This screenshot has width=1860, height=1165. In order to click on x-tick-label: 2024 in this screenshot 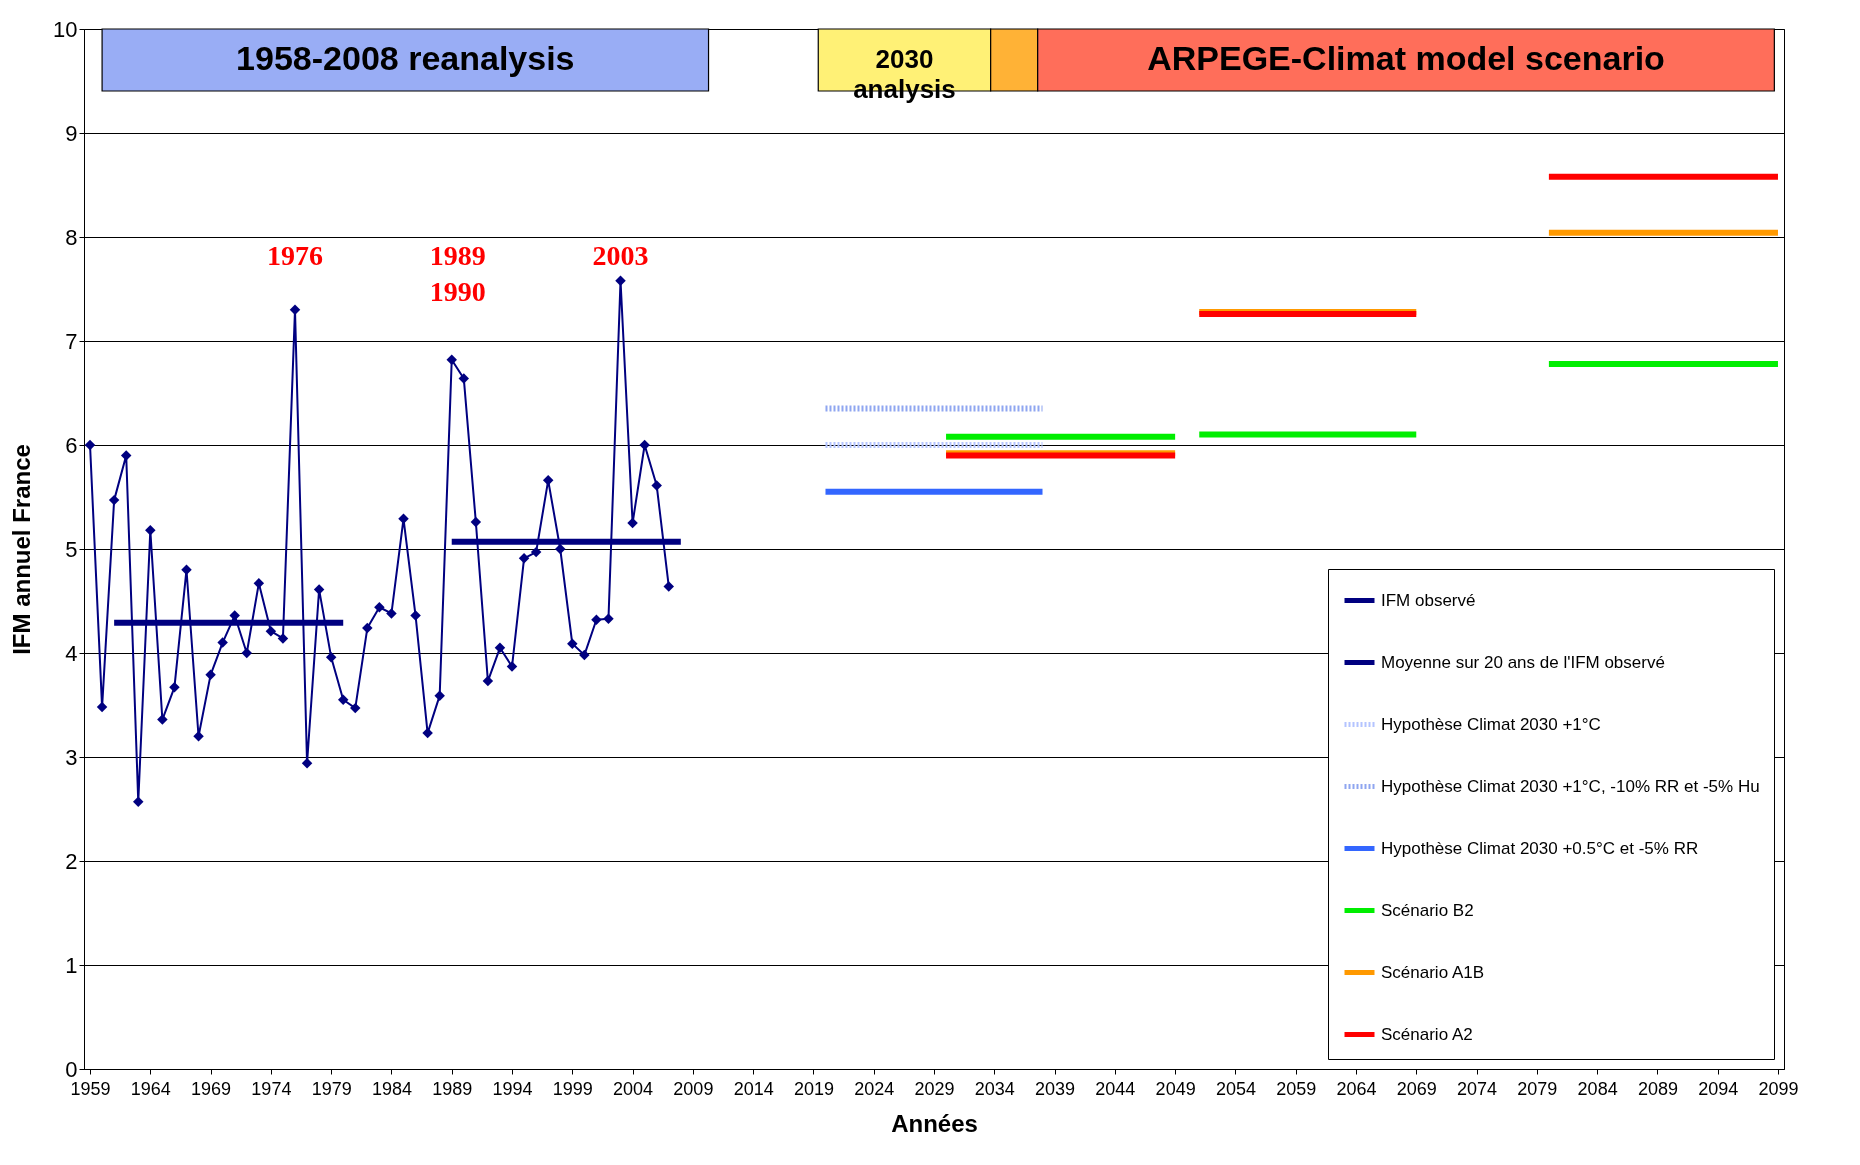, I will do `click(874, 1088)`.